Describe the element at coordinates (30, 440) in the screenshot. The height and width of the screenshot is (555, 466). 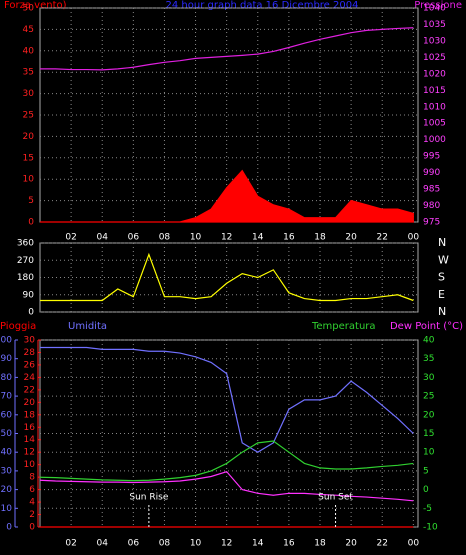
I see `y-tick-label: 14` at that location.